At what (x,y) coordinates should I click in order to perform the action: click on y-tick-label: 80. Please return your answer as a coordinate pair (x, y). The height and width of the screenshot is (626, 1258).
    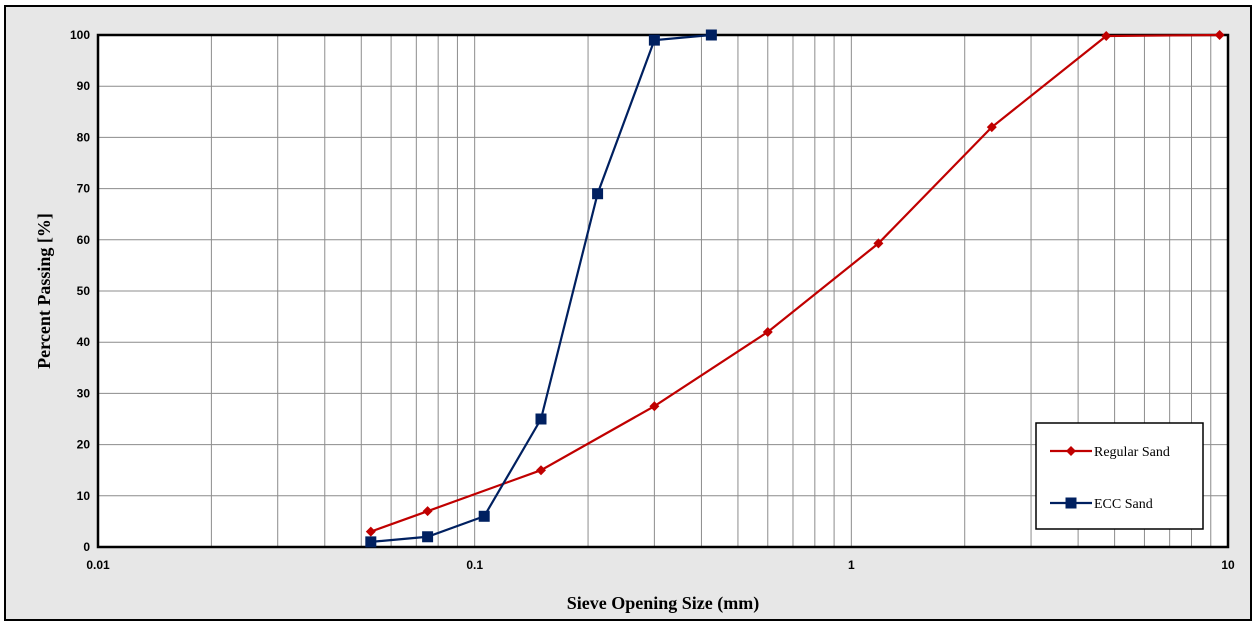
    Looking at the image, I should click on (84, 137).